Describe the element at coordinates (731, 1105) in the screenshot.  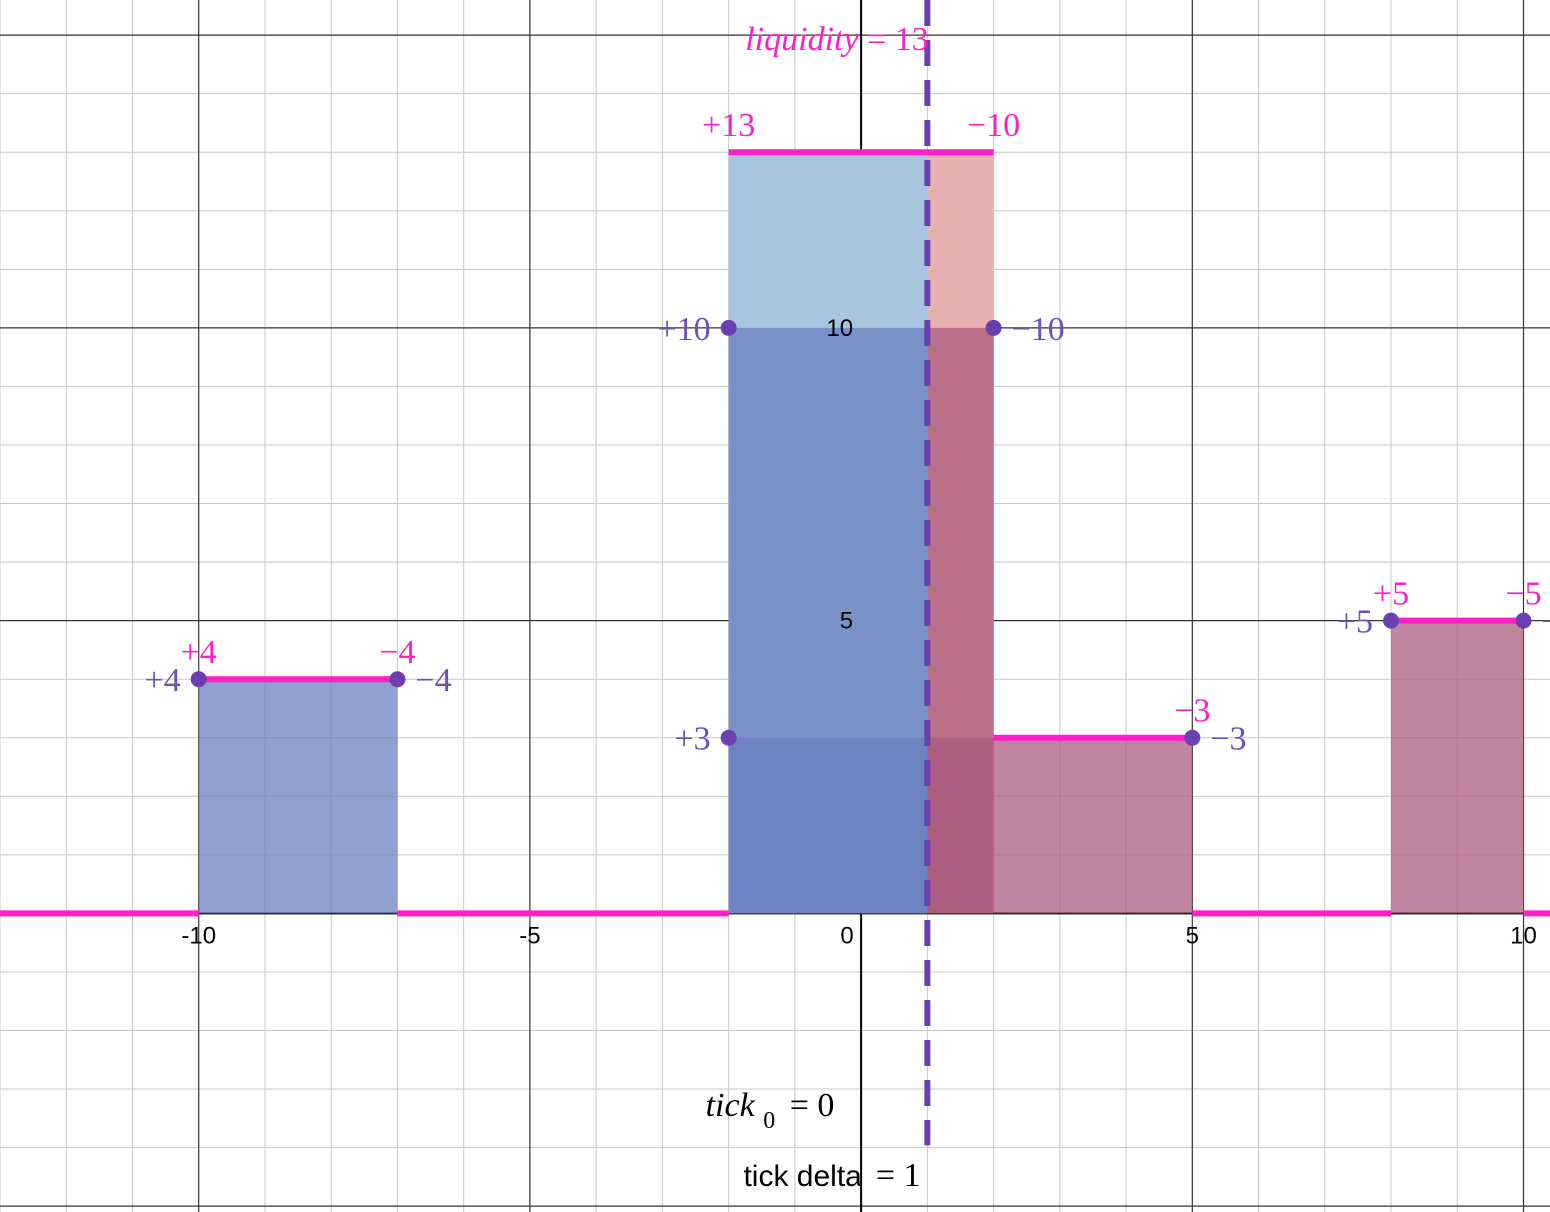
I see `tick0-word: tick` at that location.